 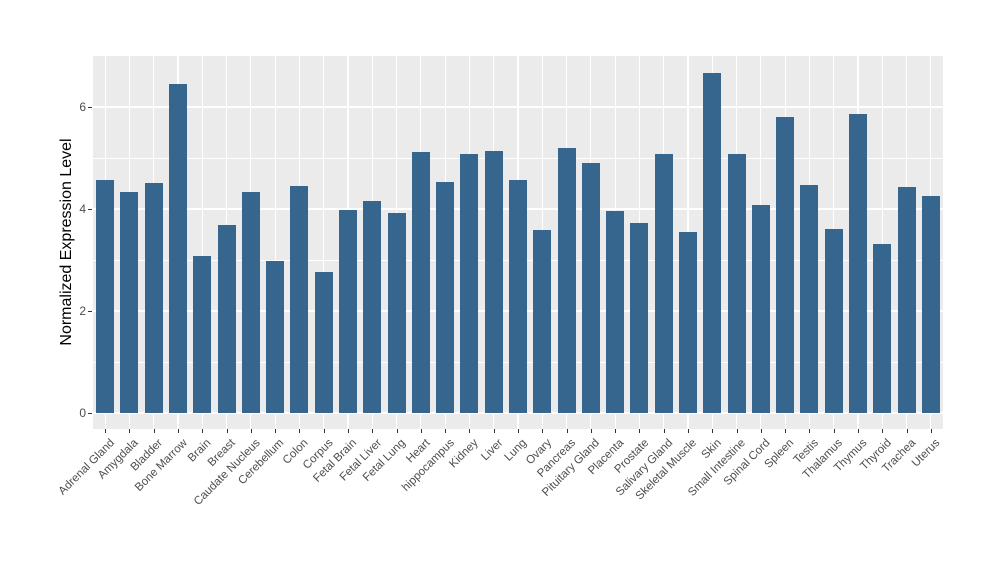 What do you see at coordinates (82, 209) in the screenshot?
I see `y-tick-label: 4` at bounding box center [82, 209].